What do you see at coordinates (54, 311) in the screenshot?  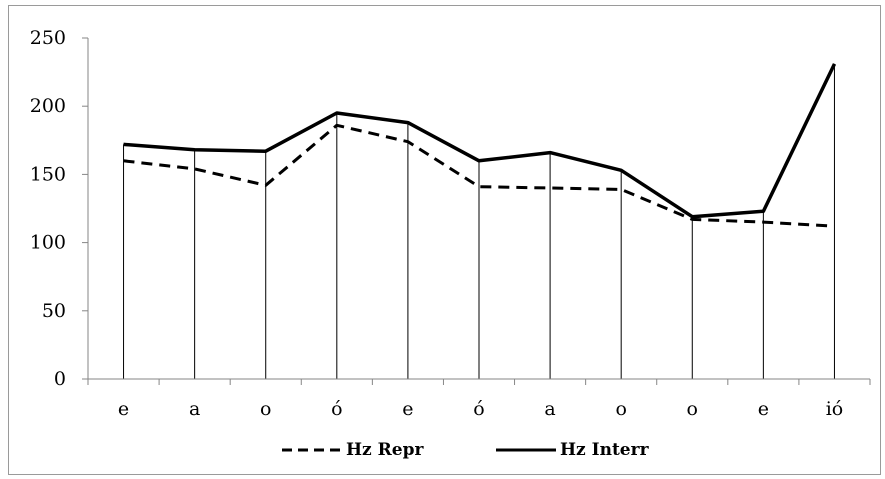 I see `y-tick-label: 50` at bounding box center [54, 311].